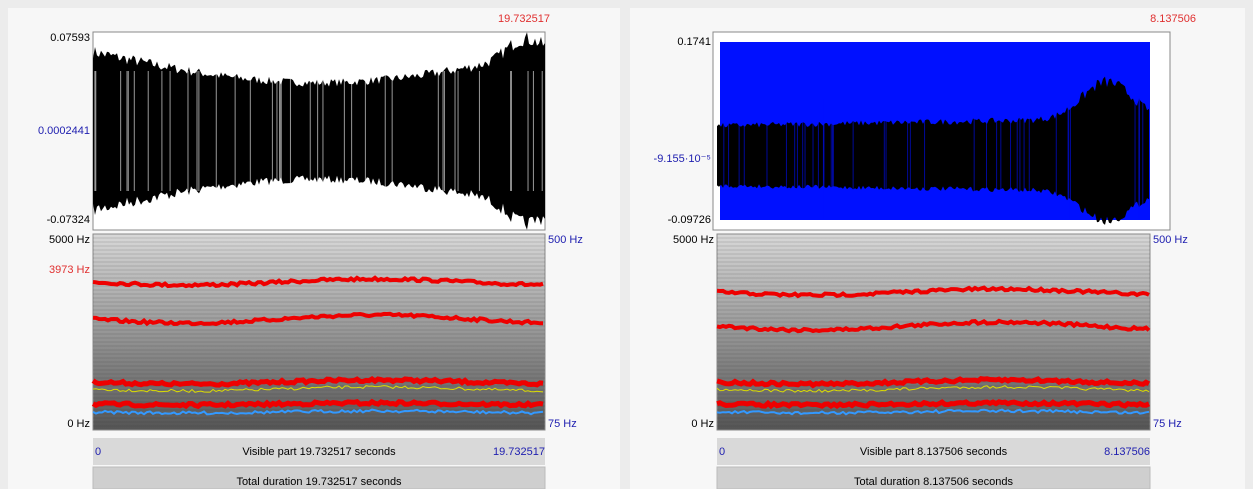 This screenshot has width=1253, height=489. I want to click on wave-mid: -9.155·10⁻⁵, so click(682, 159).